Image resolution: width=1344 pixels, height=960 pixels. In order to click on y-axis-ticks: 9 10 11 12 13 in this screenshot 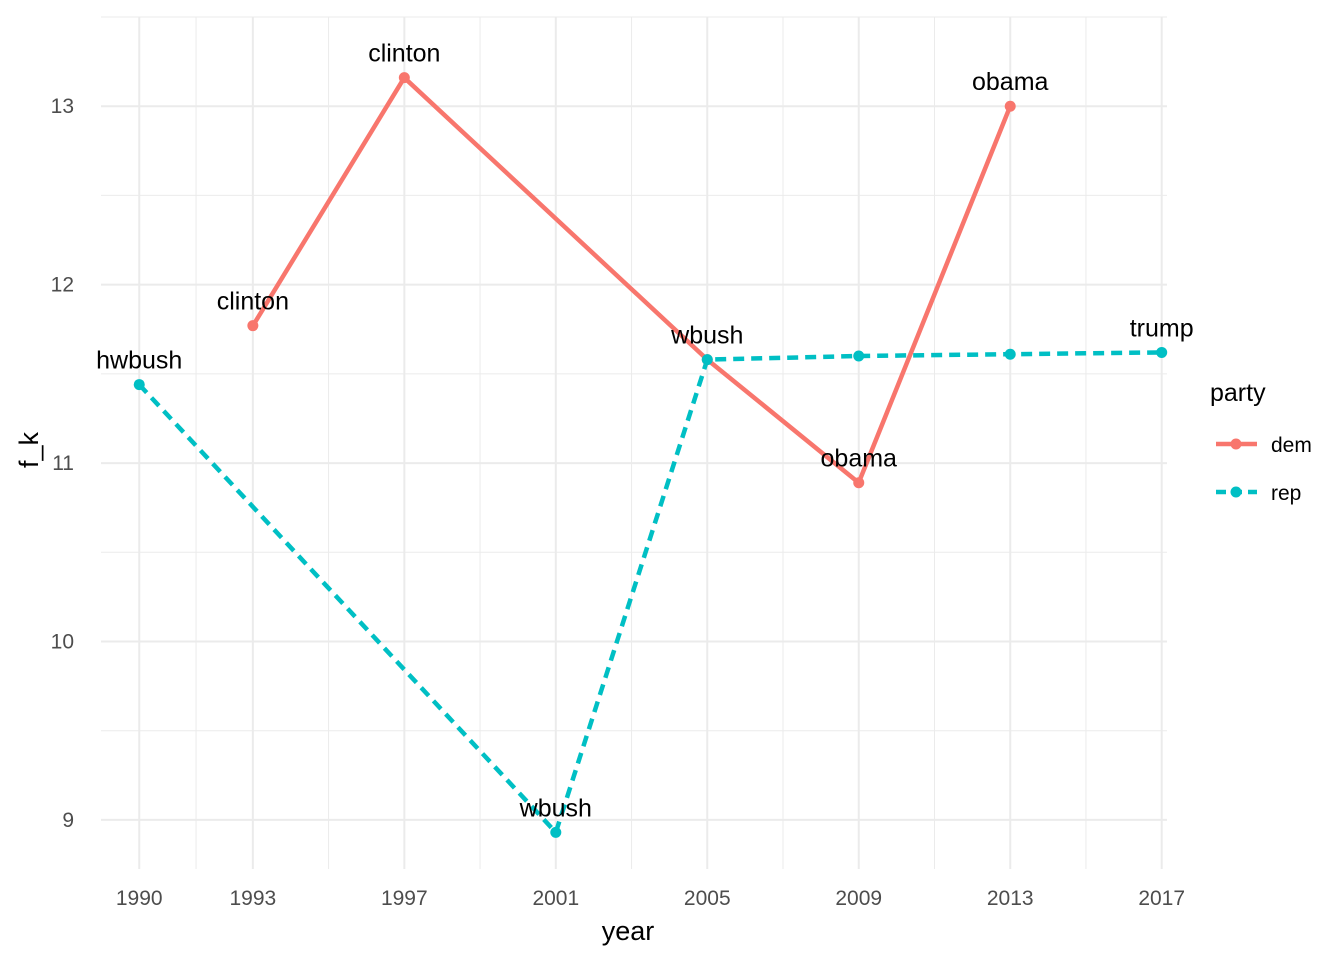, I will do `click(62, 463)`.